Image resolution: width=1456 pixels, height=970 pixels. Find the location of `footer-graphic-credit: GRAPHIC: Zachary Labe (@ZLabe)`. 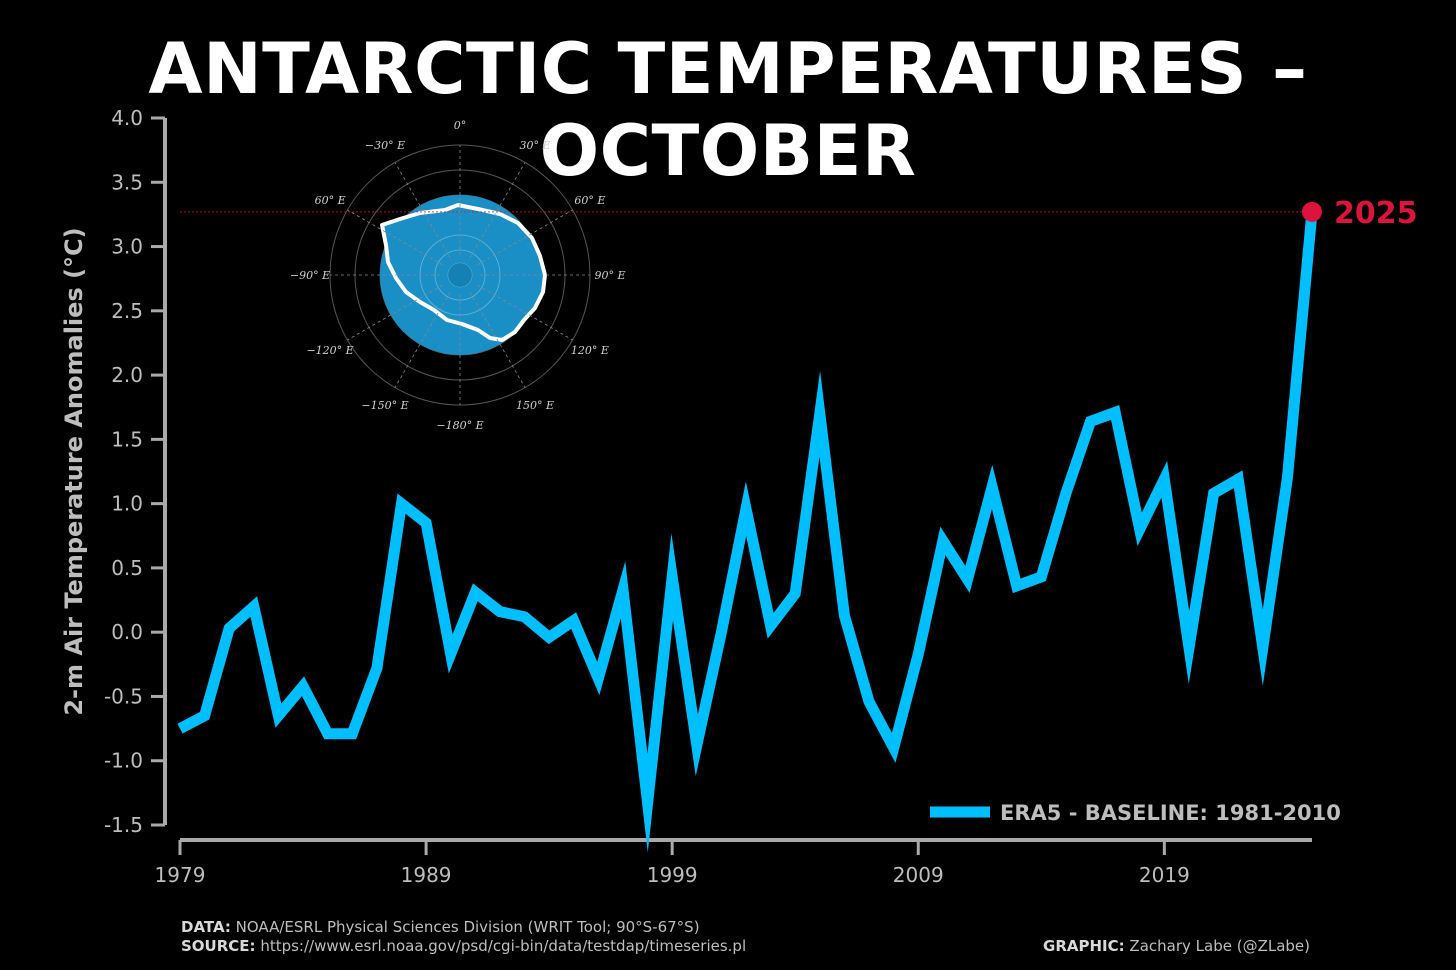

footer-graphic-credit: GRAPHIC: Zachary Labe (@ZLabe) is located at coordinates (1176, 946).